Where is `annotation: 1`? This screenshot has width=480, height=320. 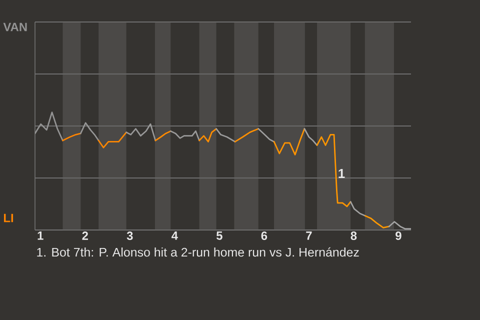
annotation: 1 is located at coordinates (341, 173).